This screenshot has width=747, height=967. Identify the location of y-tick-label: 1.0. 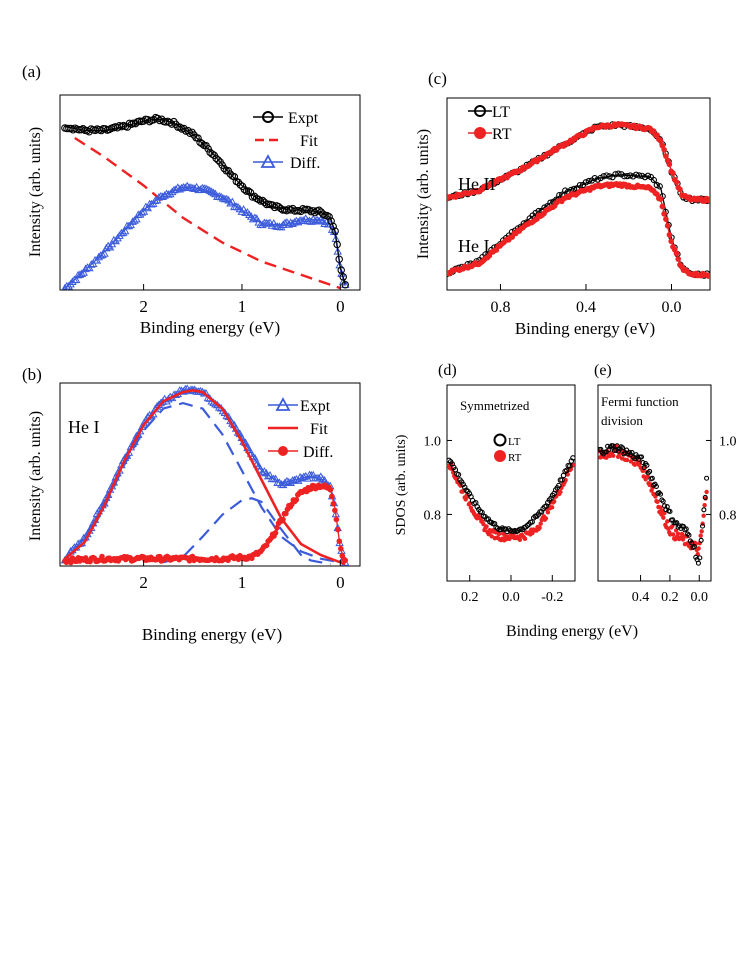
(433, 441).